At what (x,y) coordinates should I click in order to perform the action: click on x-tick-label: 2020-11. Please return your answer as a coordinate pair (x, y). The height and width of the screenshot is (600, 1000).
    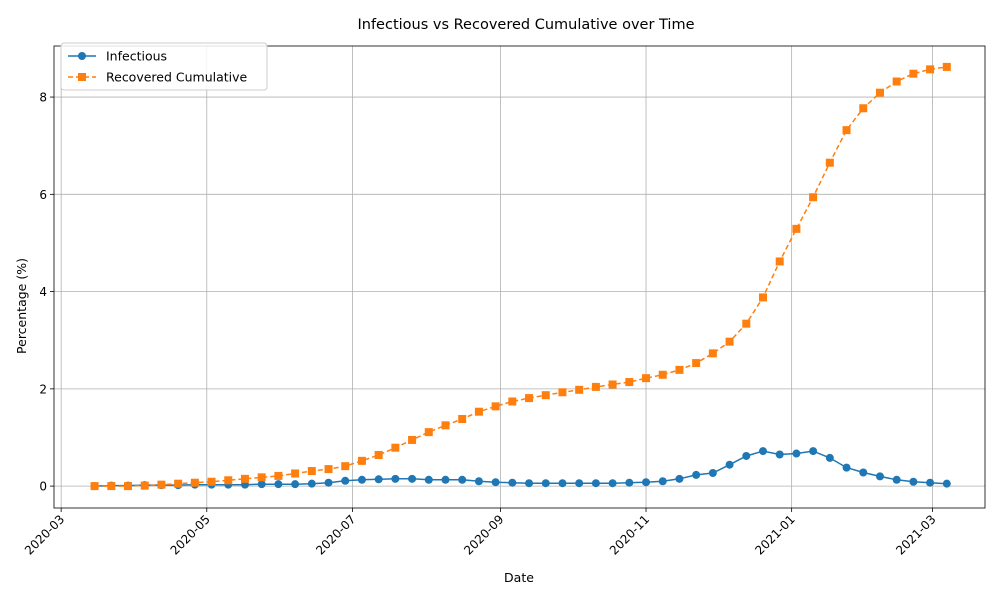
    Looking at the image, I should click on (629, 534).